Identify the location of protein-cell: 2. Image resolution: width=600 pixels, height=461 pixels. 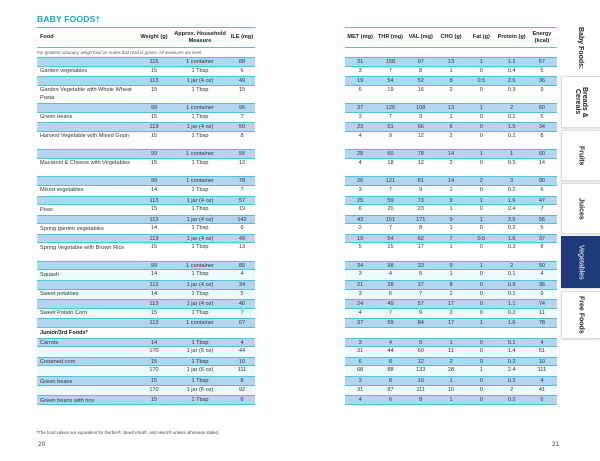
(512, 108).